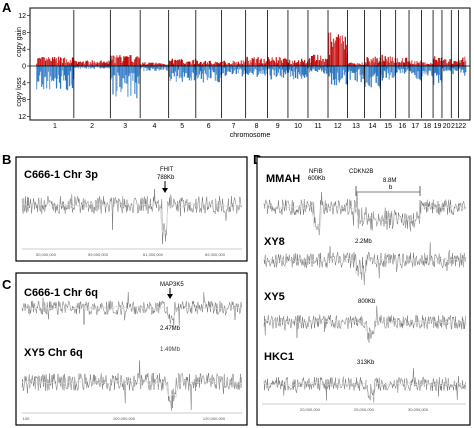 This screenshot has height=428, width=474. I want to click on panel-d-axis-ticks: 20,000,000 25,000,000 30,000,000, so click(364, 409).